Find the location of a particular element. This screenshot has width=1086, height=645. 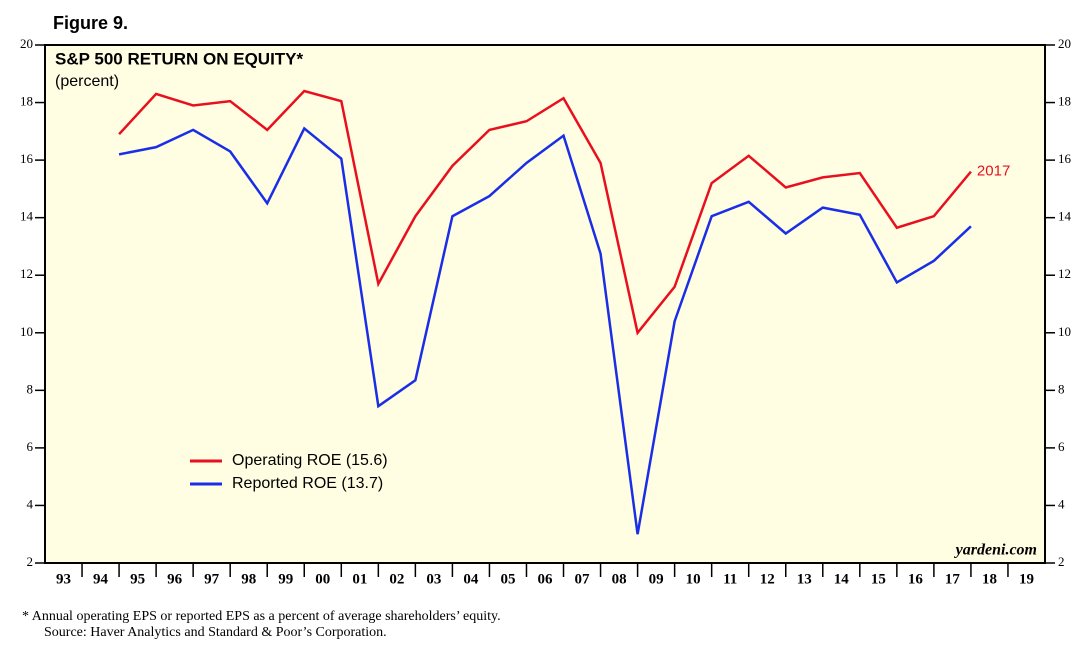

figure-label: Figure 9. is located at coordinates (90, 23).